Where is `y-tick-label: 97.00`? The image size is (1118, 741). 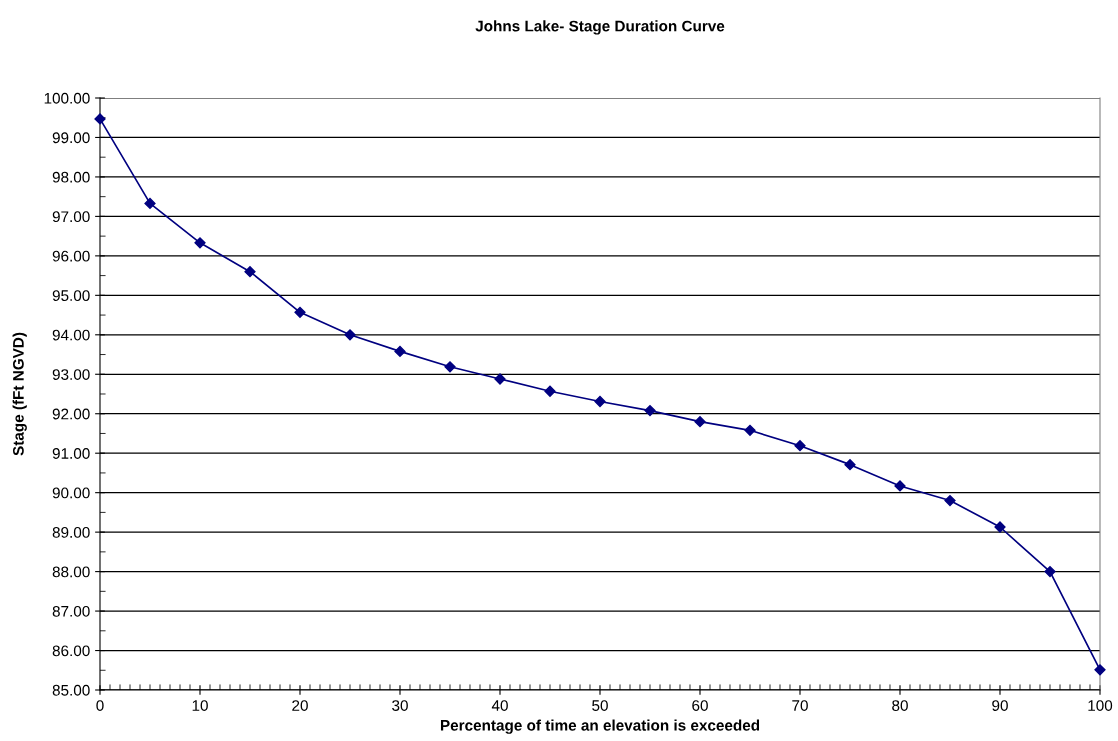
y-tick-label: 97.00 is located at coordinates (71, 217).